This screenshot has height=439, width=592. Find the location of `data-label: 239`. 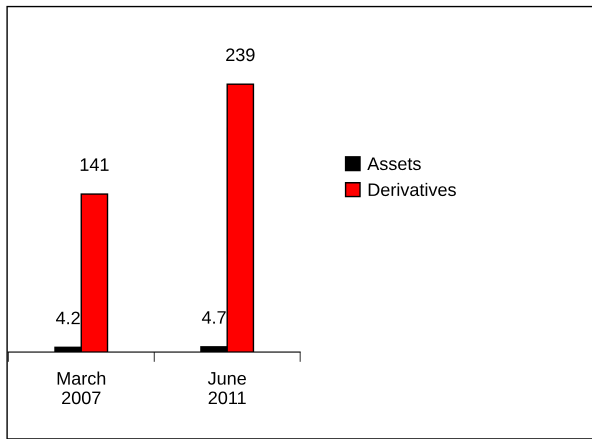

data-label: 239 is located at coordinates (240, 55).